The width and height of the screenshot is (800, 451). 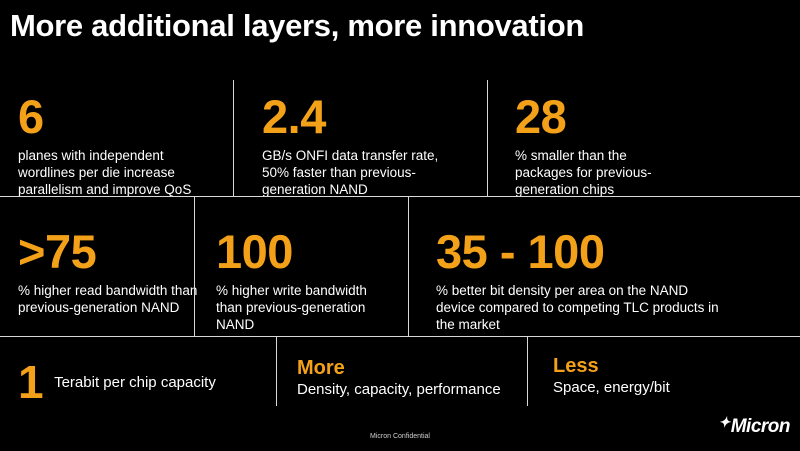 What do you see at coordinates (31, 382) in the screenshot?
I see `stat-value: 1` at bounding box center [31, 382].